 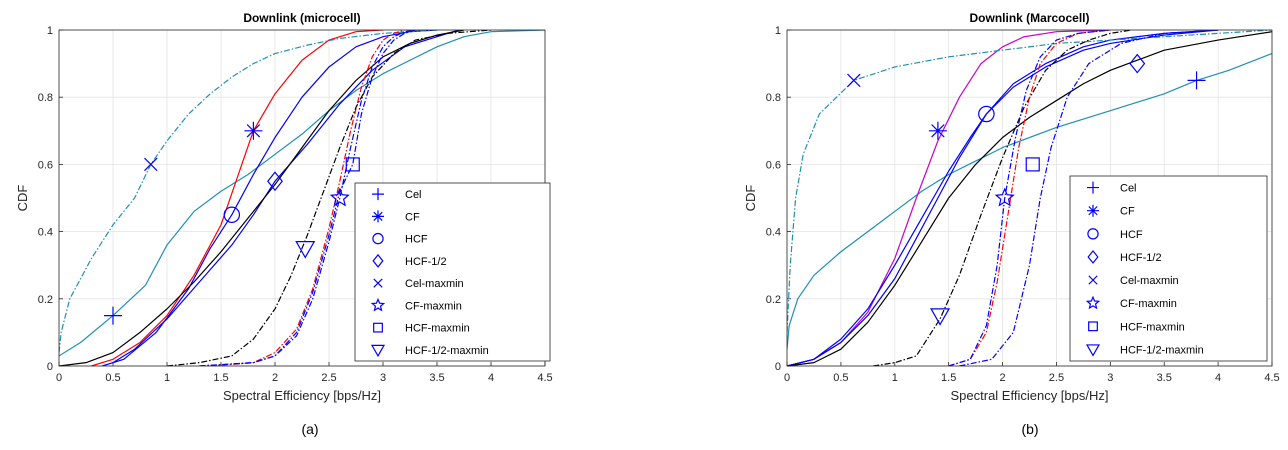 What do you see at coordinates (309, 429) in the screenshot?
I see `panel-a-caption: (a)` at bounding box center [309, 429].